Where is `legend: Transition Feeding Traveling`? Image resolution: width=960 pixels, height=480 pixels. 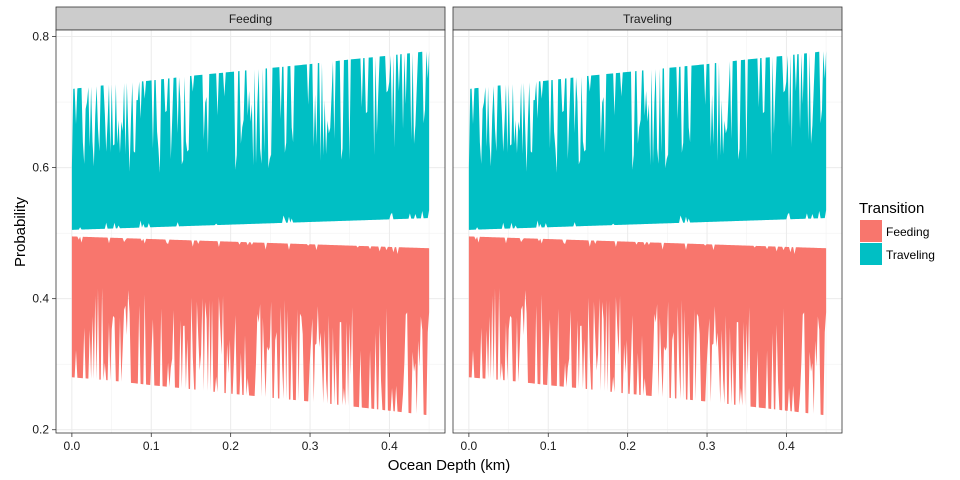 legend: Transition Feeding Traveling is located at coordinates (897, 232).